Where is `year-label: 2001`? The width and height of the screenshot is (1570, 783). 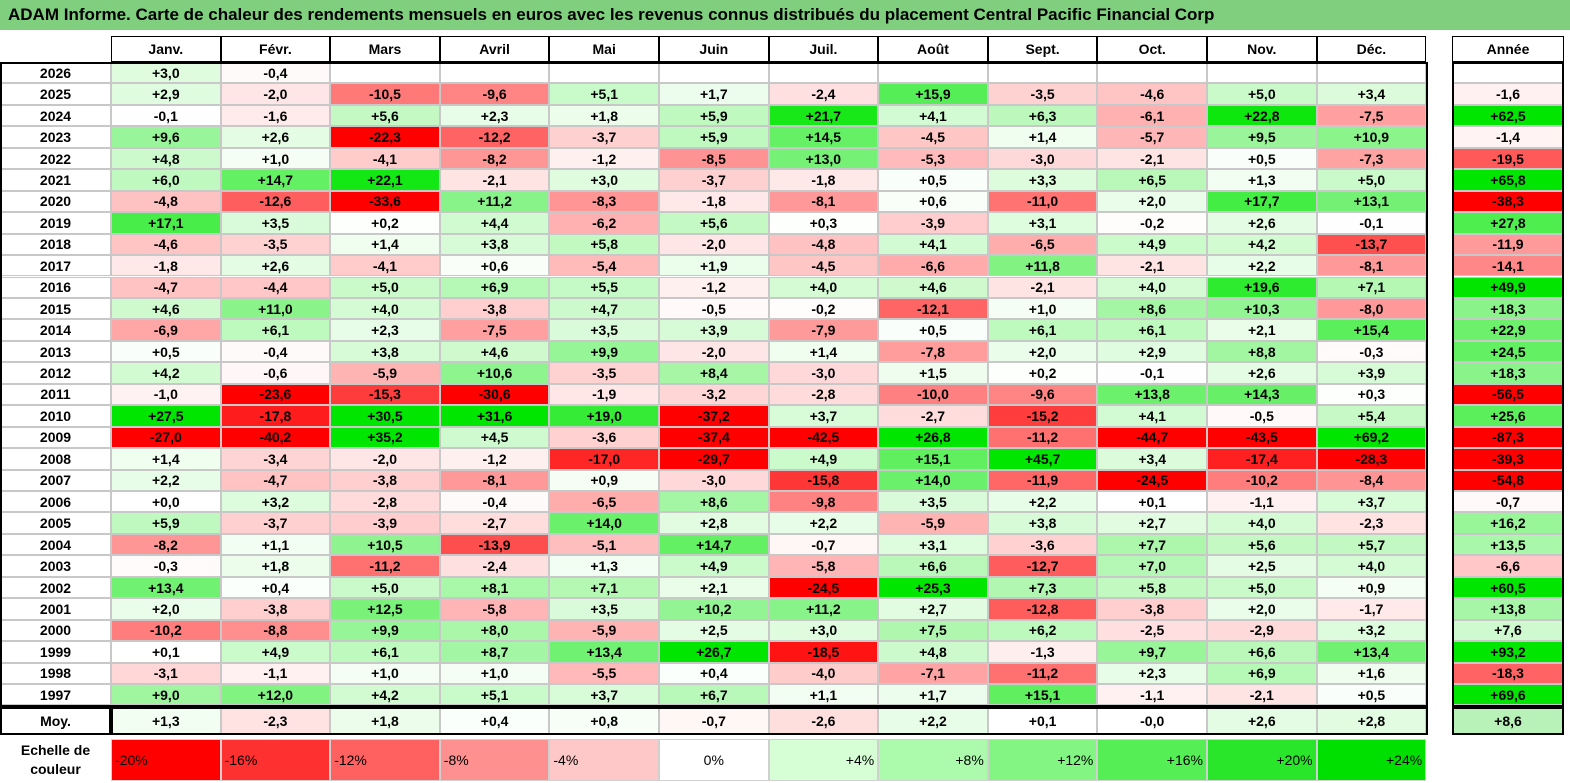
year-label: 2001 is located at coordinates (55, 609).